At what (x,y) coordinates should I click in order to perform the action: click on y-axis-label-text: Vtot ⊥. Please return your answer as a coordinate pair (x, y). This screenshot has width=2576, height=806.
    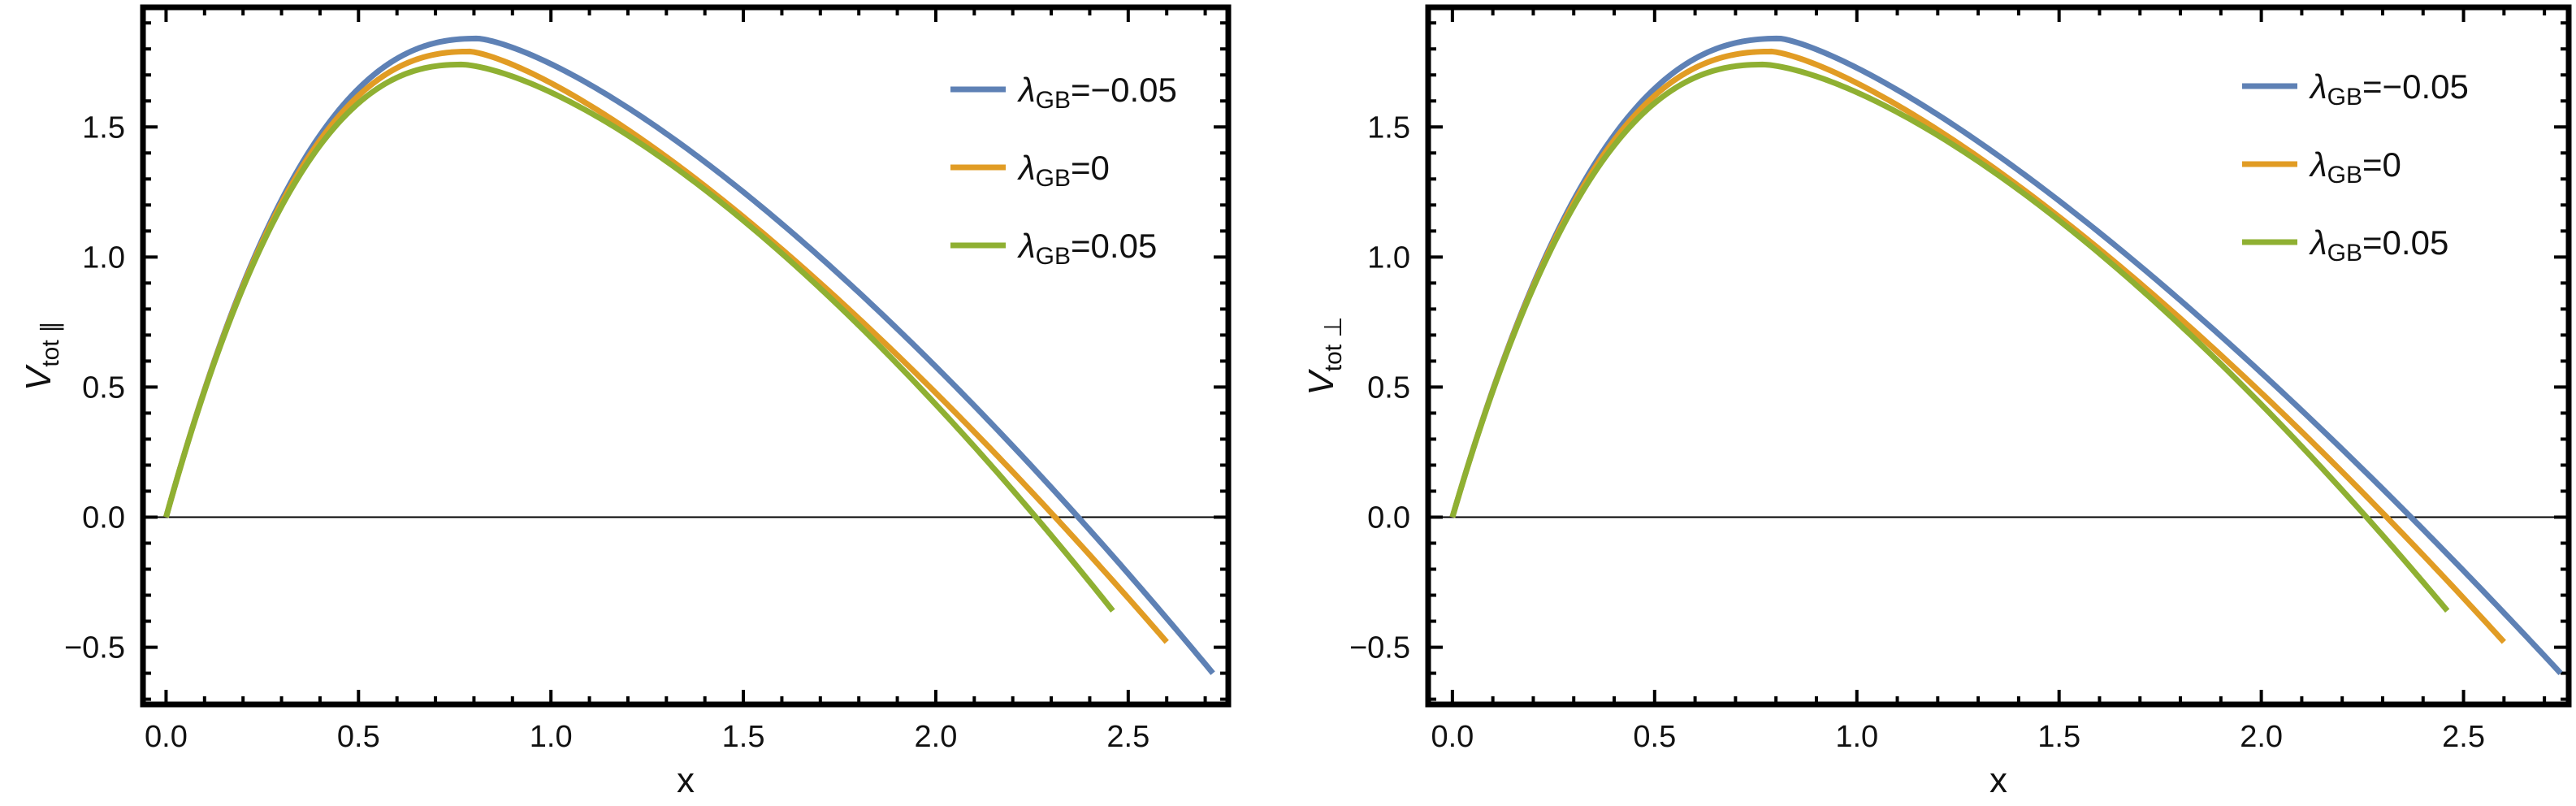
    Looking at the image, I should click on (1324, 355).